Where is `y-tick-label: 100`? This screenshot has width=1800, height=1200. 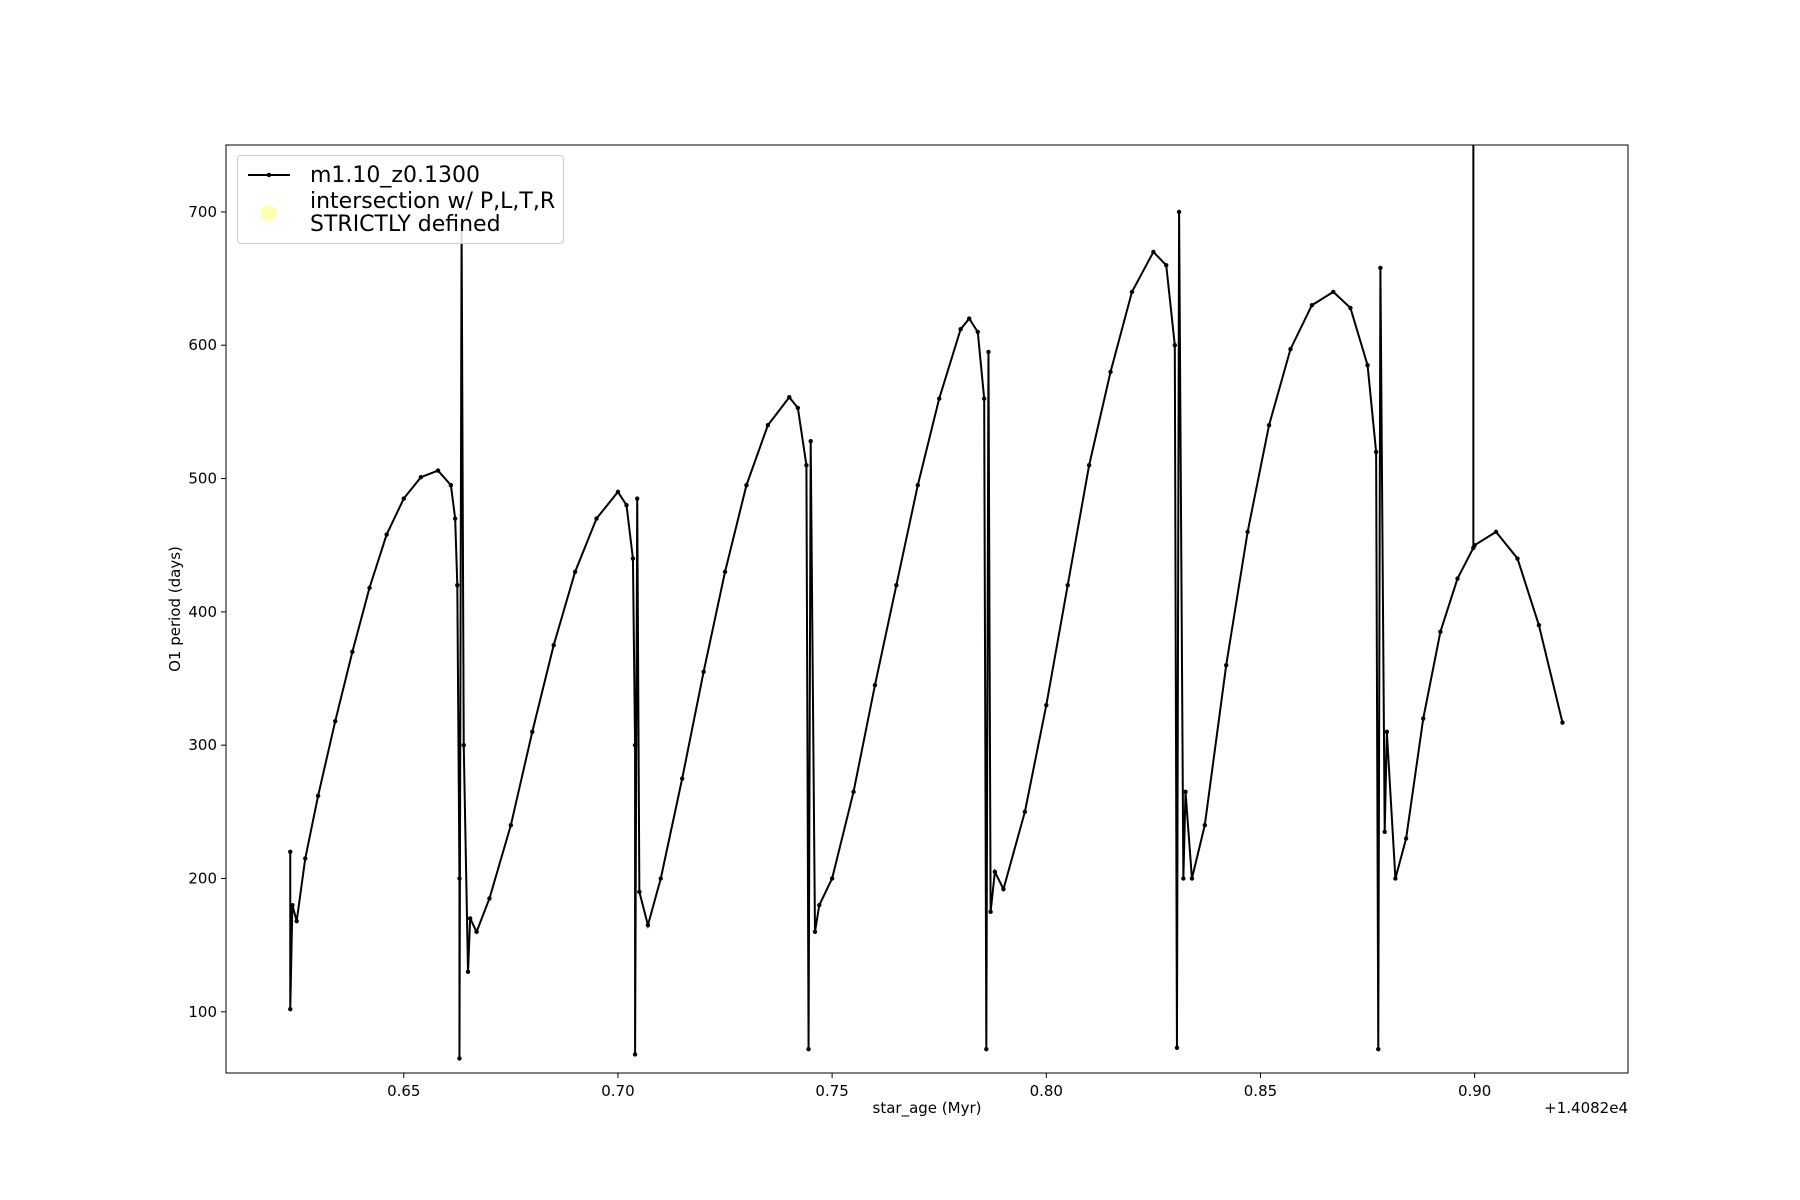
y-tick-label: 100 is located at coordinates (202, 1012).